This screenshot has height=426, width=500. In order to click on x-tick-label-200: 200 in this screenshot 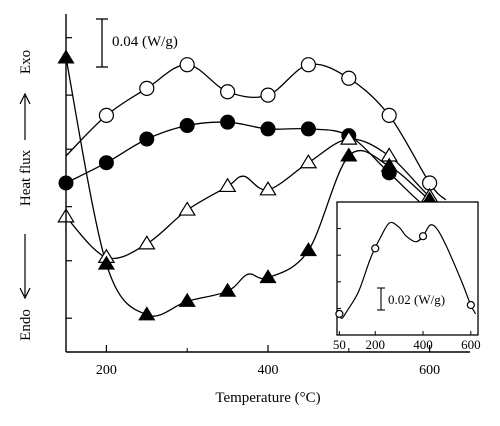, I will do `click(106, 370)`.